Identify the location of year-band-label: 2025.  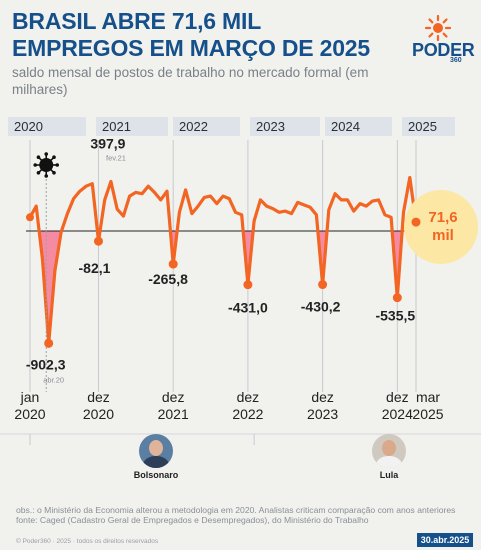
(422, 126).